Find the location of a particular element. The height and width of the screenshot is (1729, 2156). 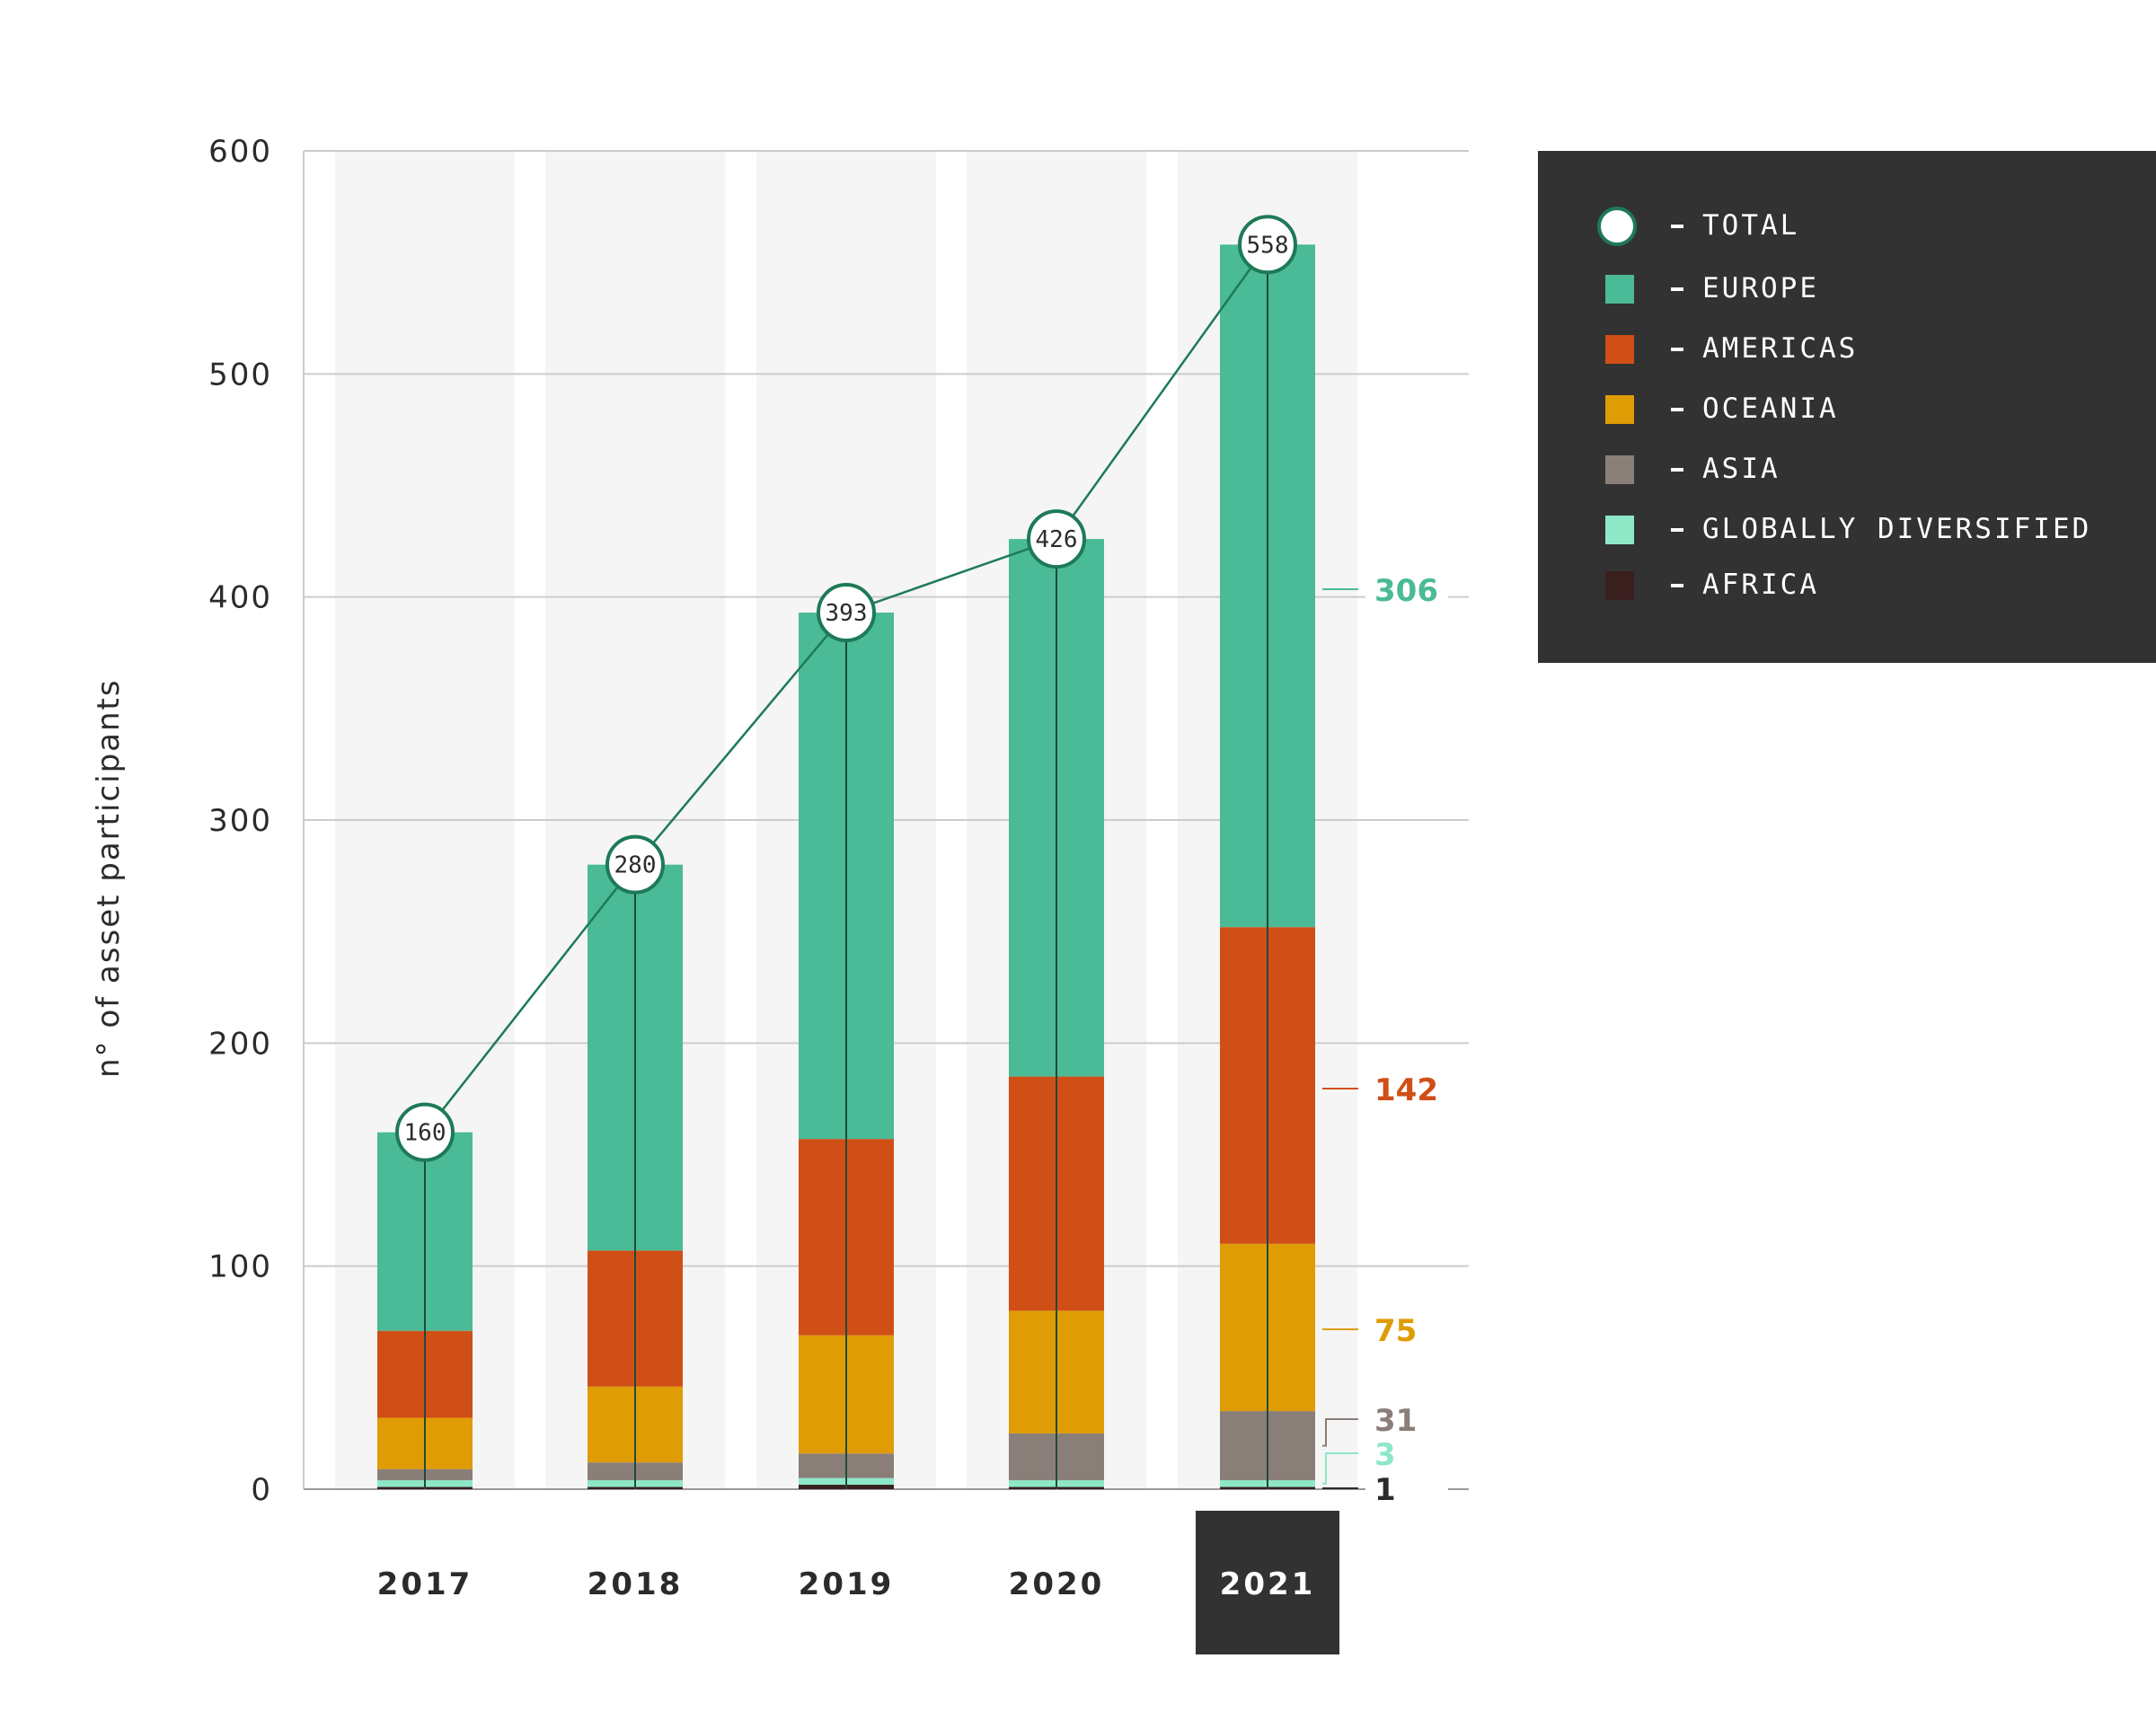

total-value-2019: 393 is located at coordinates (847, 613).